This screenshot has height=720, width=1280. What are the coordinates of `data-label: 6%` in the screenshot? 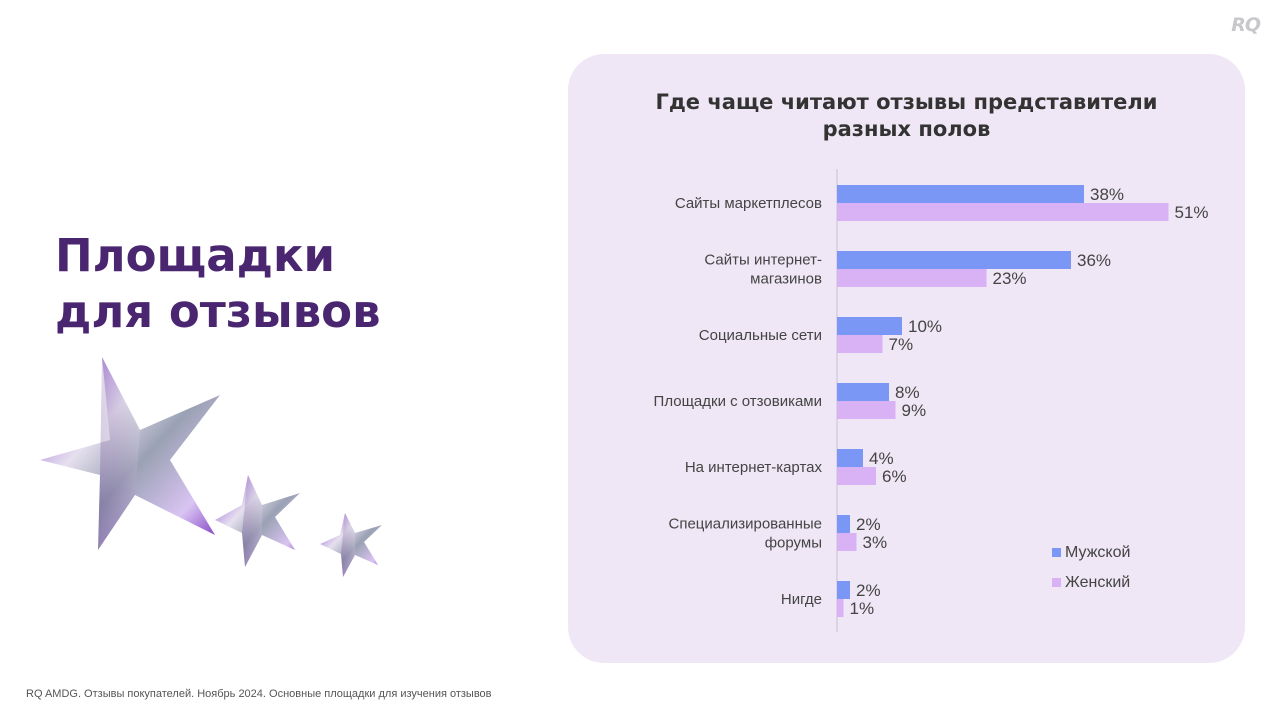 It's located at (894, 476).